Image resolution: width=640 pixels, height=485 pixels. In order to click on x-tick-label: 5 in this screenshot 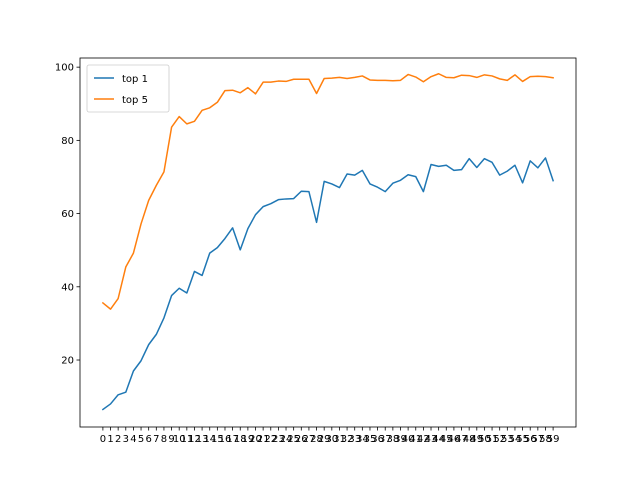, I will do `click(141, 439)`.